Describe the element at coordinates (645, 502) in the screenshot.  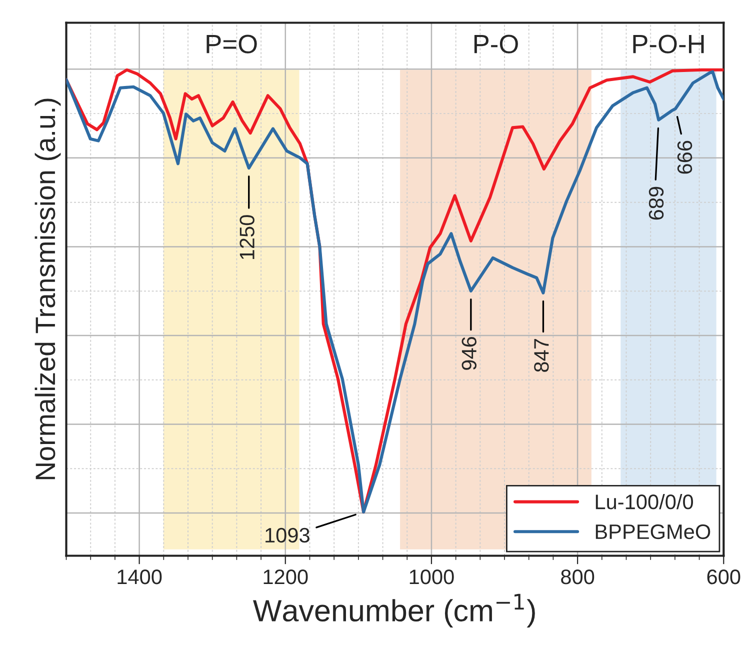
I see `legend-label: Lu-100/0/0` at that location.